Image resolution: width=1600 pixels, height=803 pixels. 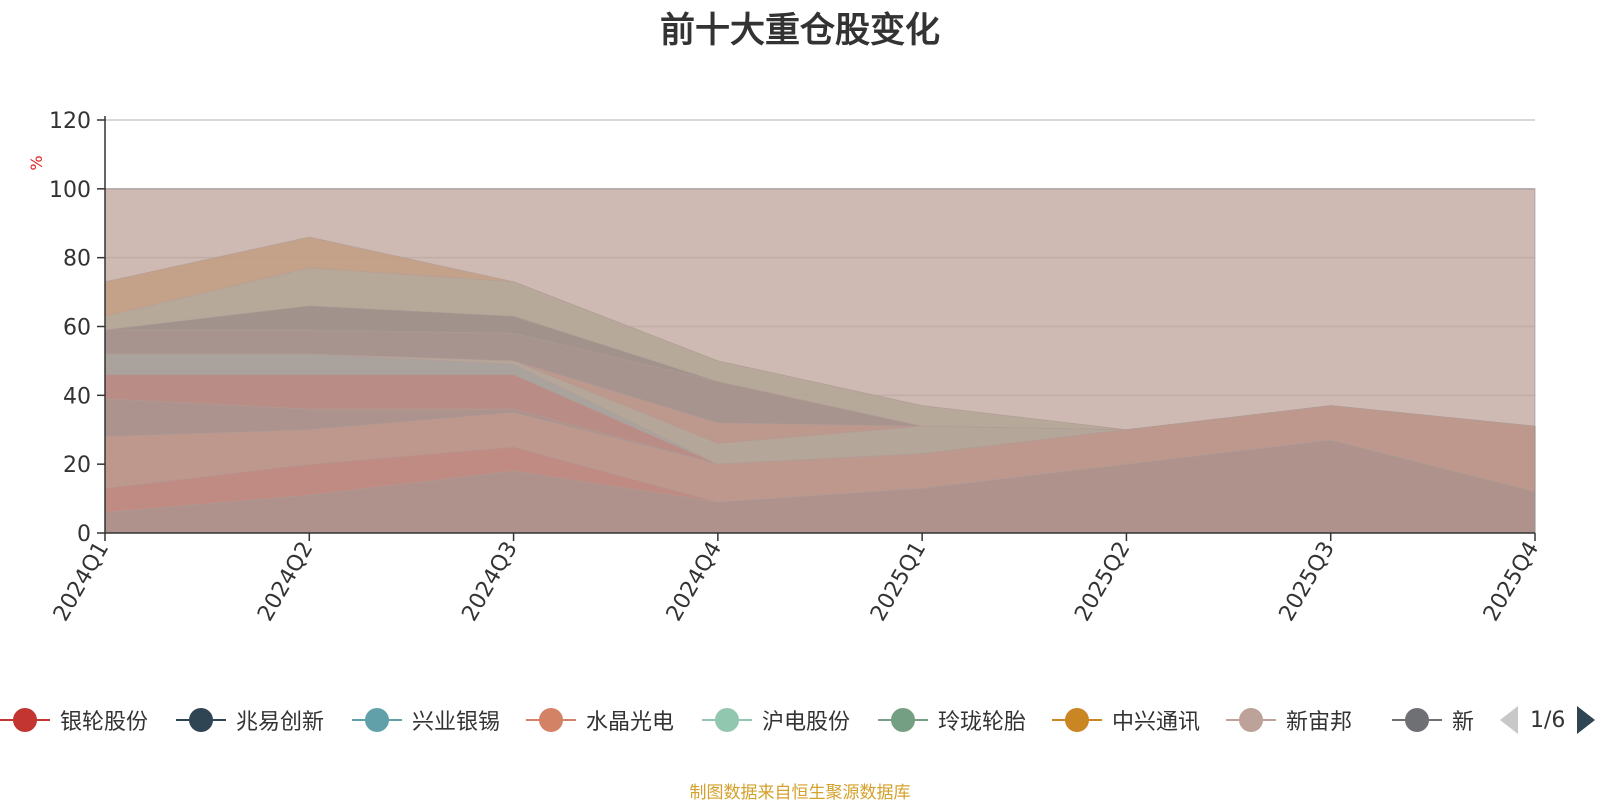 I want to click on data-source-note: 制图数据来自恒生聚源数据库, so click(x=800, y=793).